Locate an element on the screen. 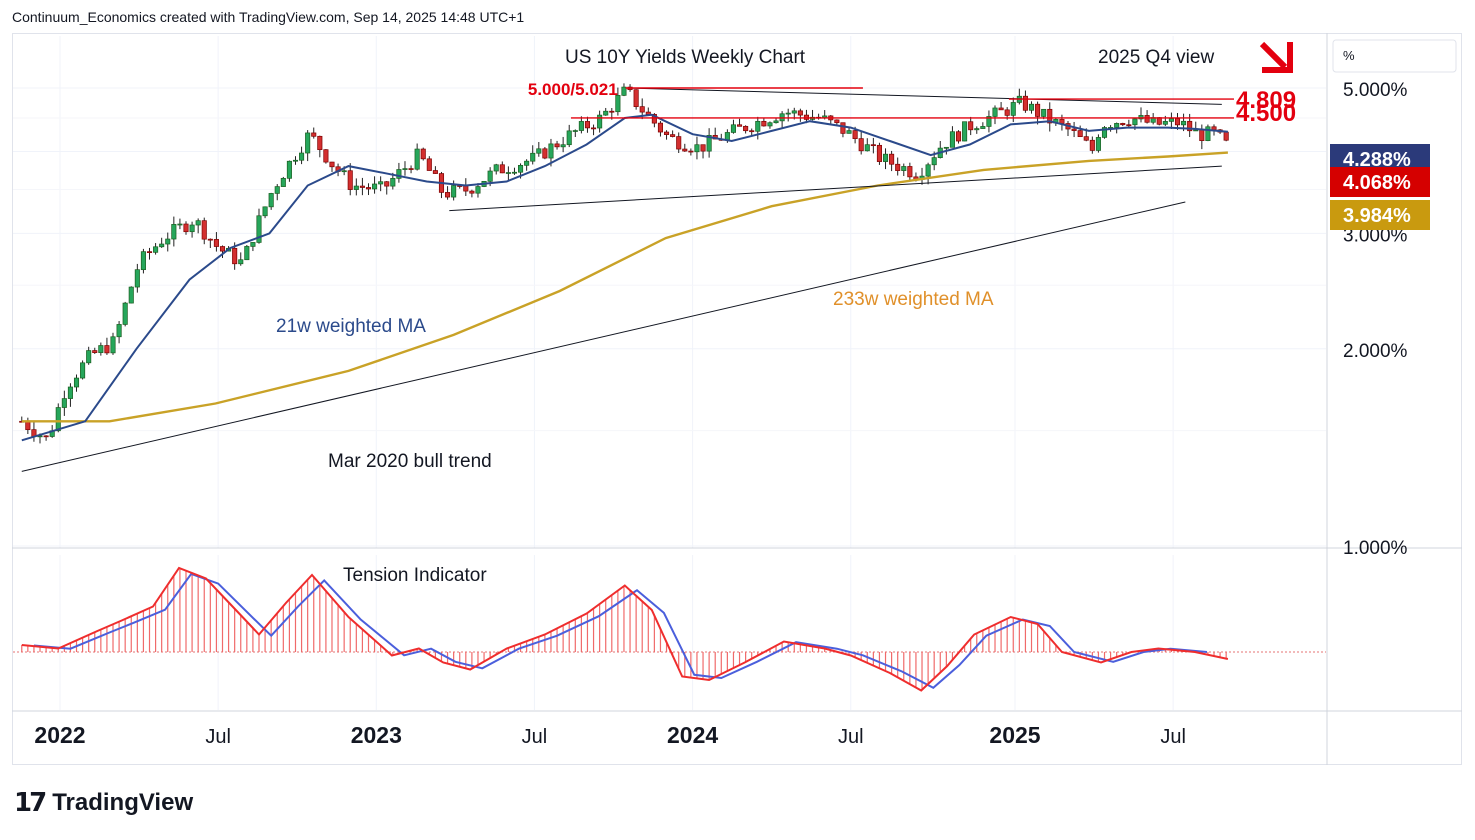 This screenshot has height=840, width=1475. tradingview-logo: 17 TradingView is located at coordinates (103, 803).